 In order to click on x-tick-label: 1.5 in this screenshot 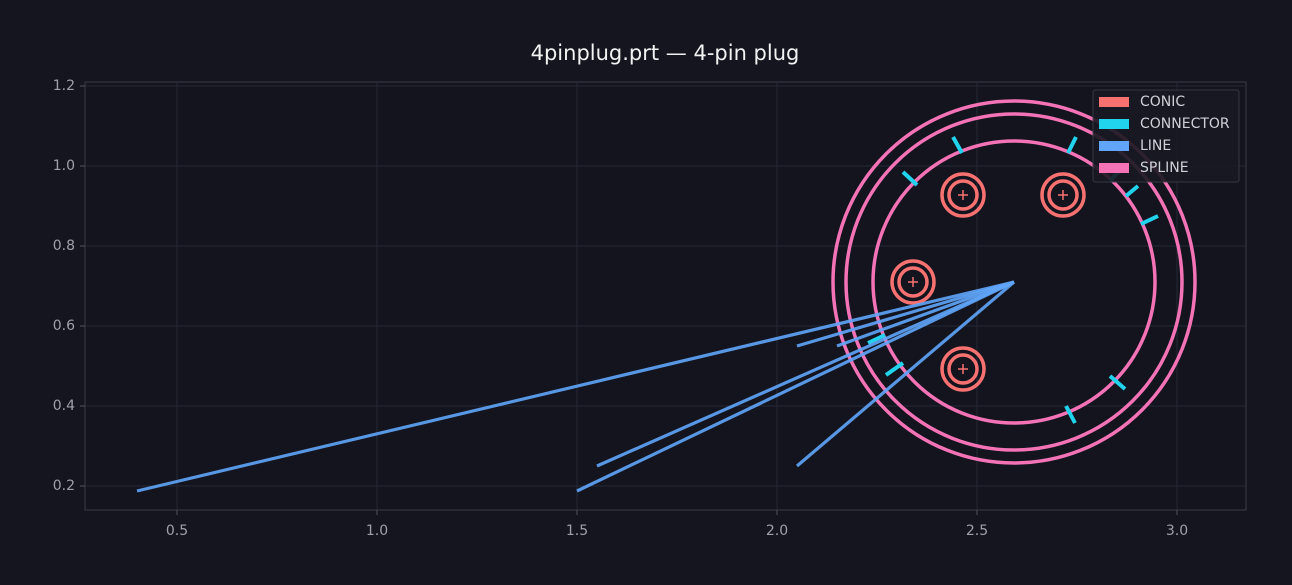, I will do `click(577, 531)`.